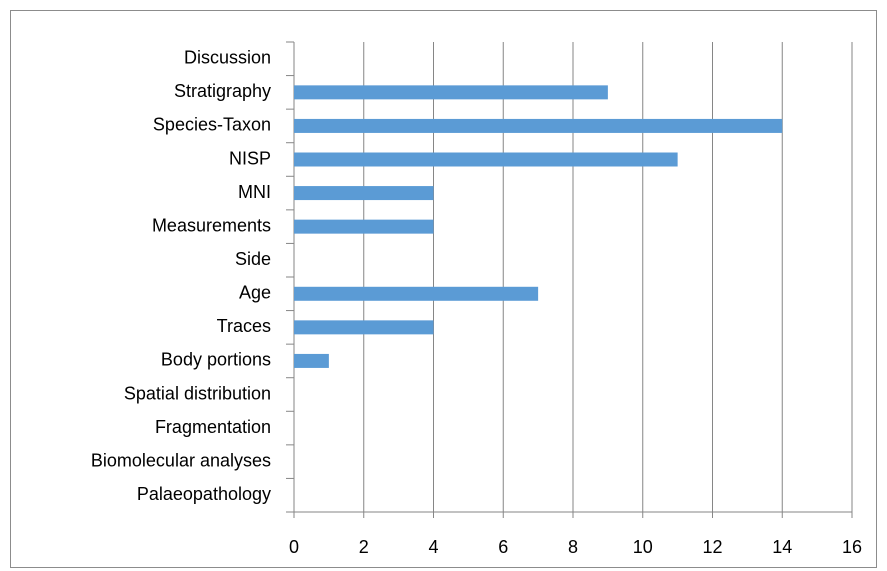 This screenshot has height=571, width=887. I want to click on x-tick-label: 4, so click(433, 547).